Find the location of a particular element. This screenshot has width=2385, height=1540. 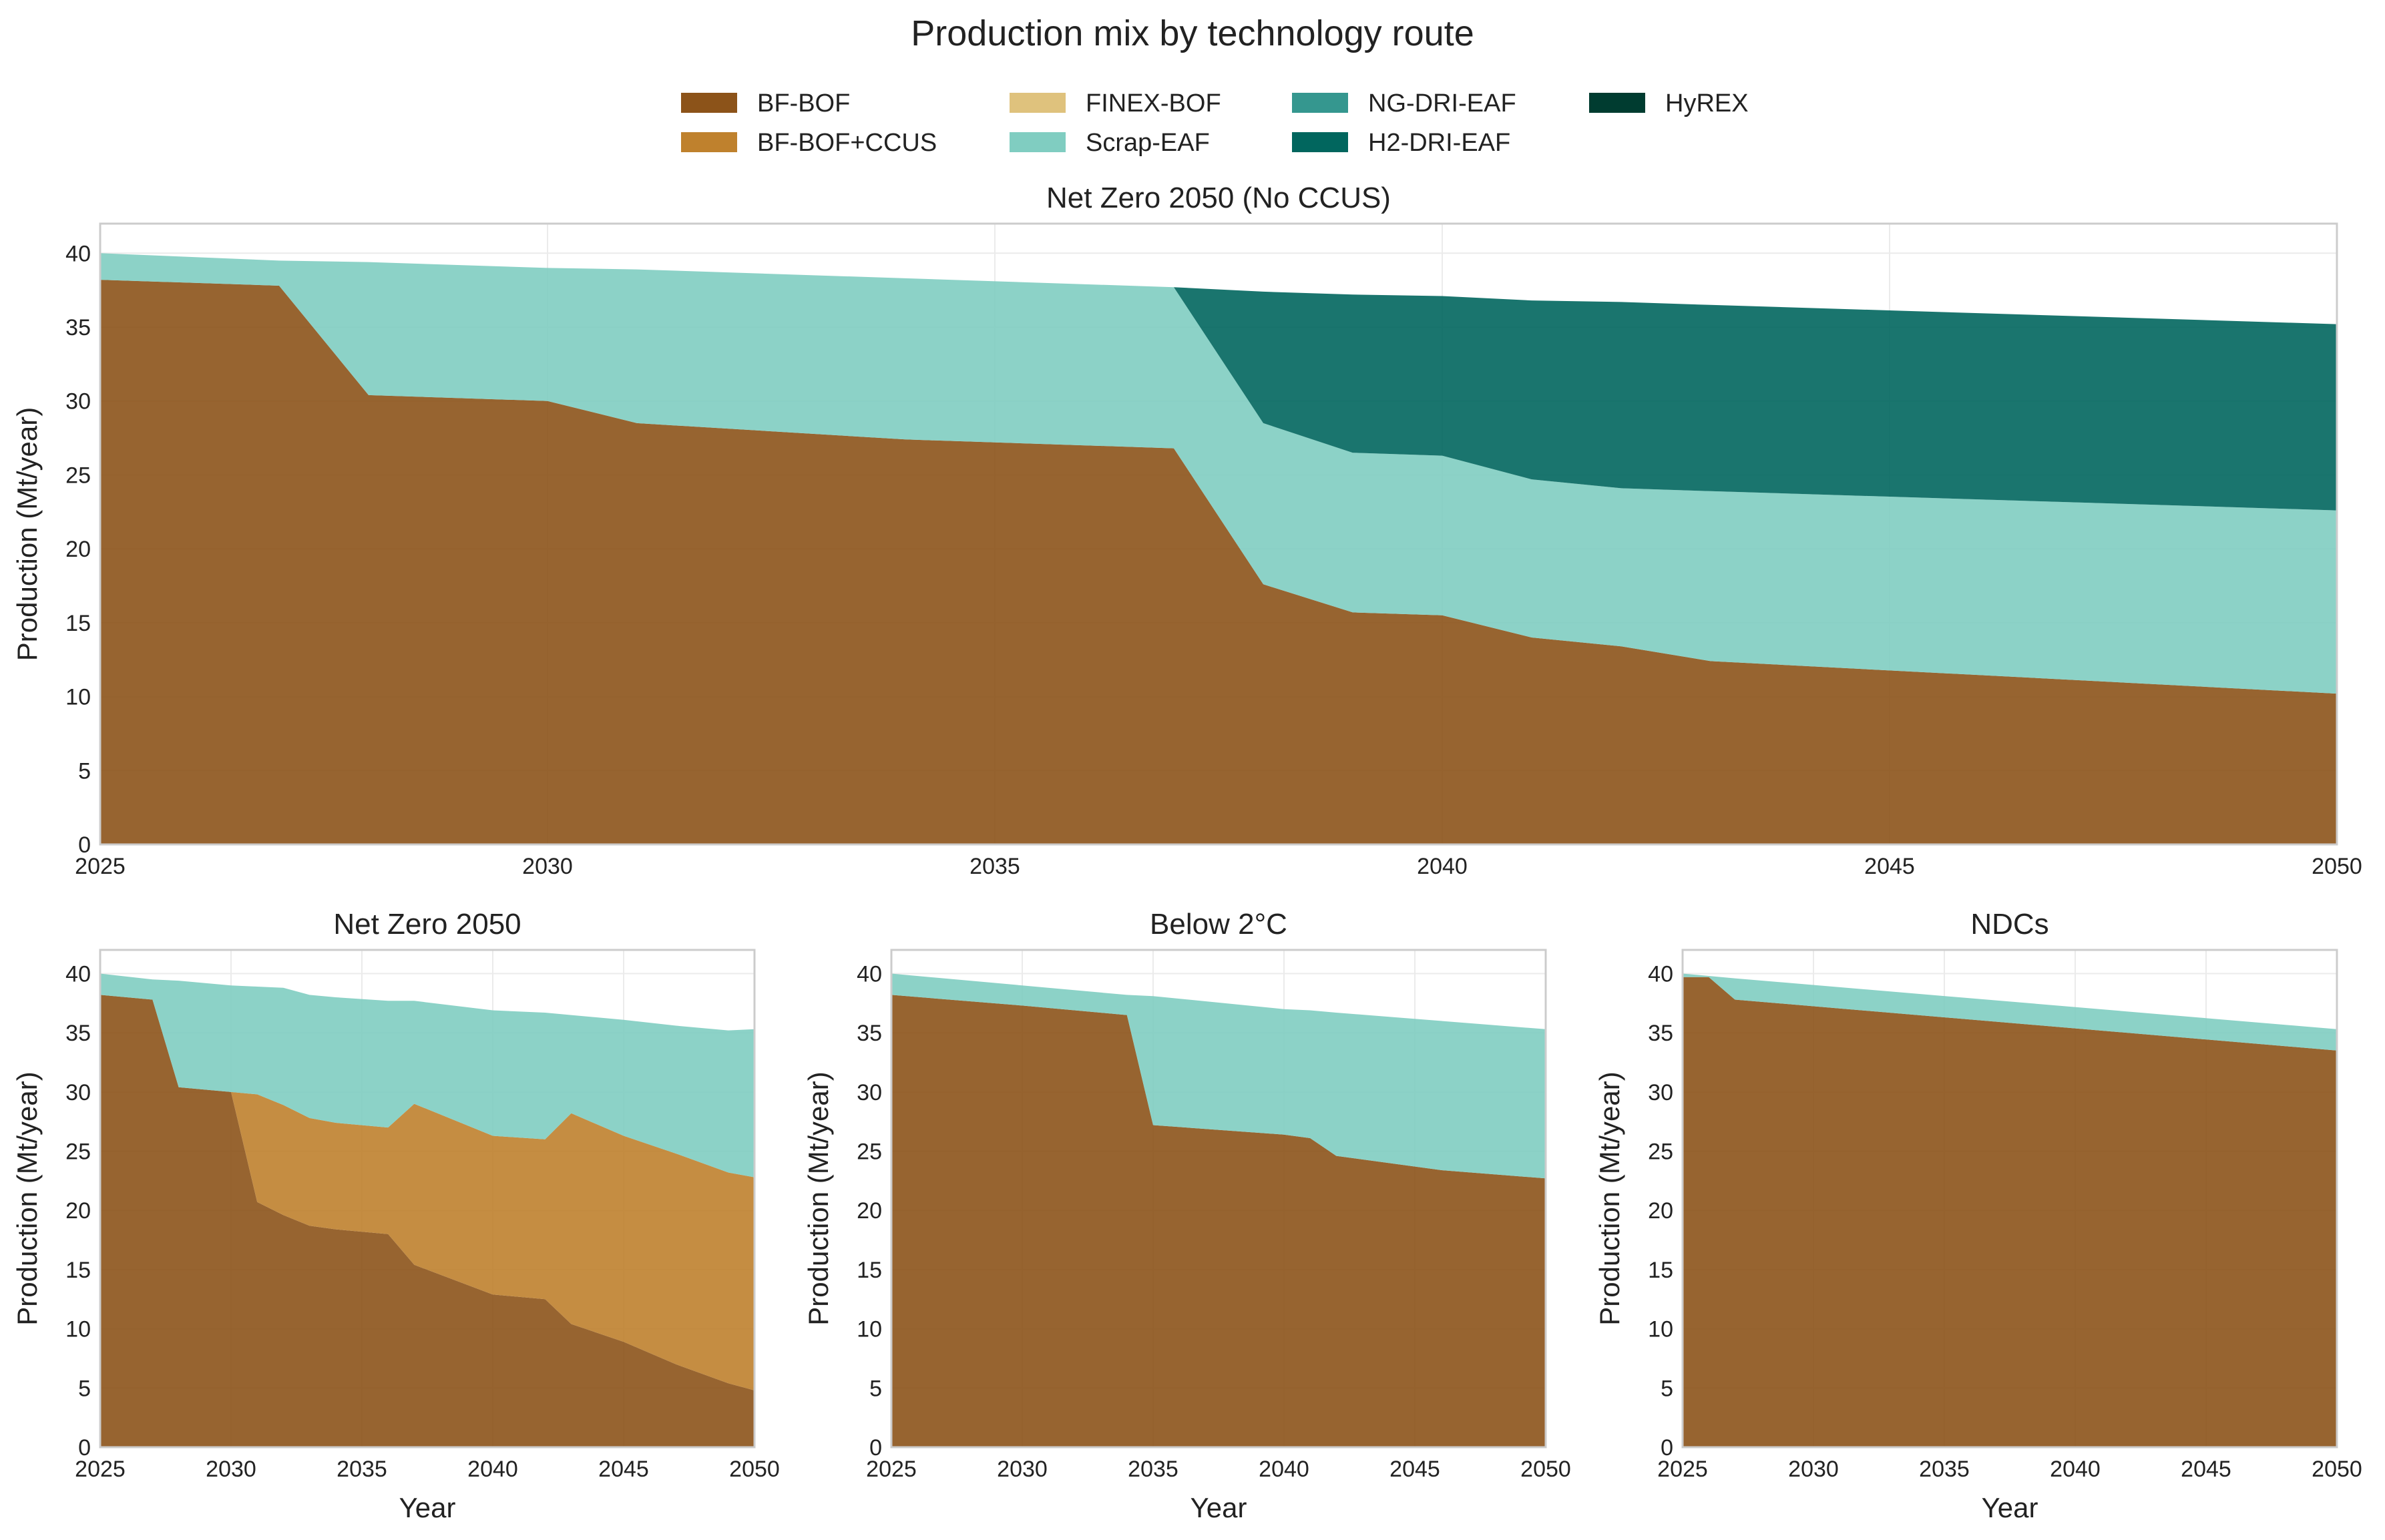

legend-label: BF-BOF+CCUS is located at coordinates (847, 143).